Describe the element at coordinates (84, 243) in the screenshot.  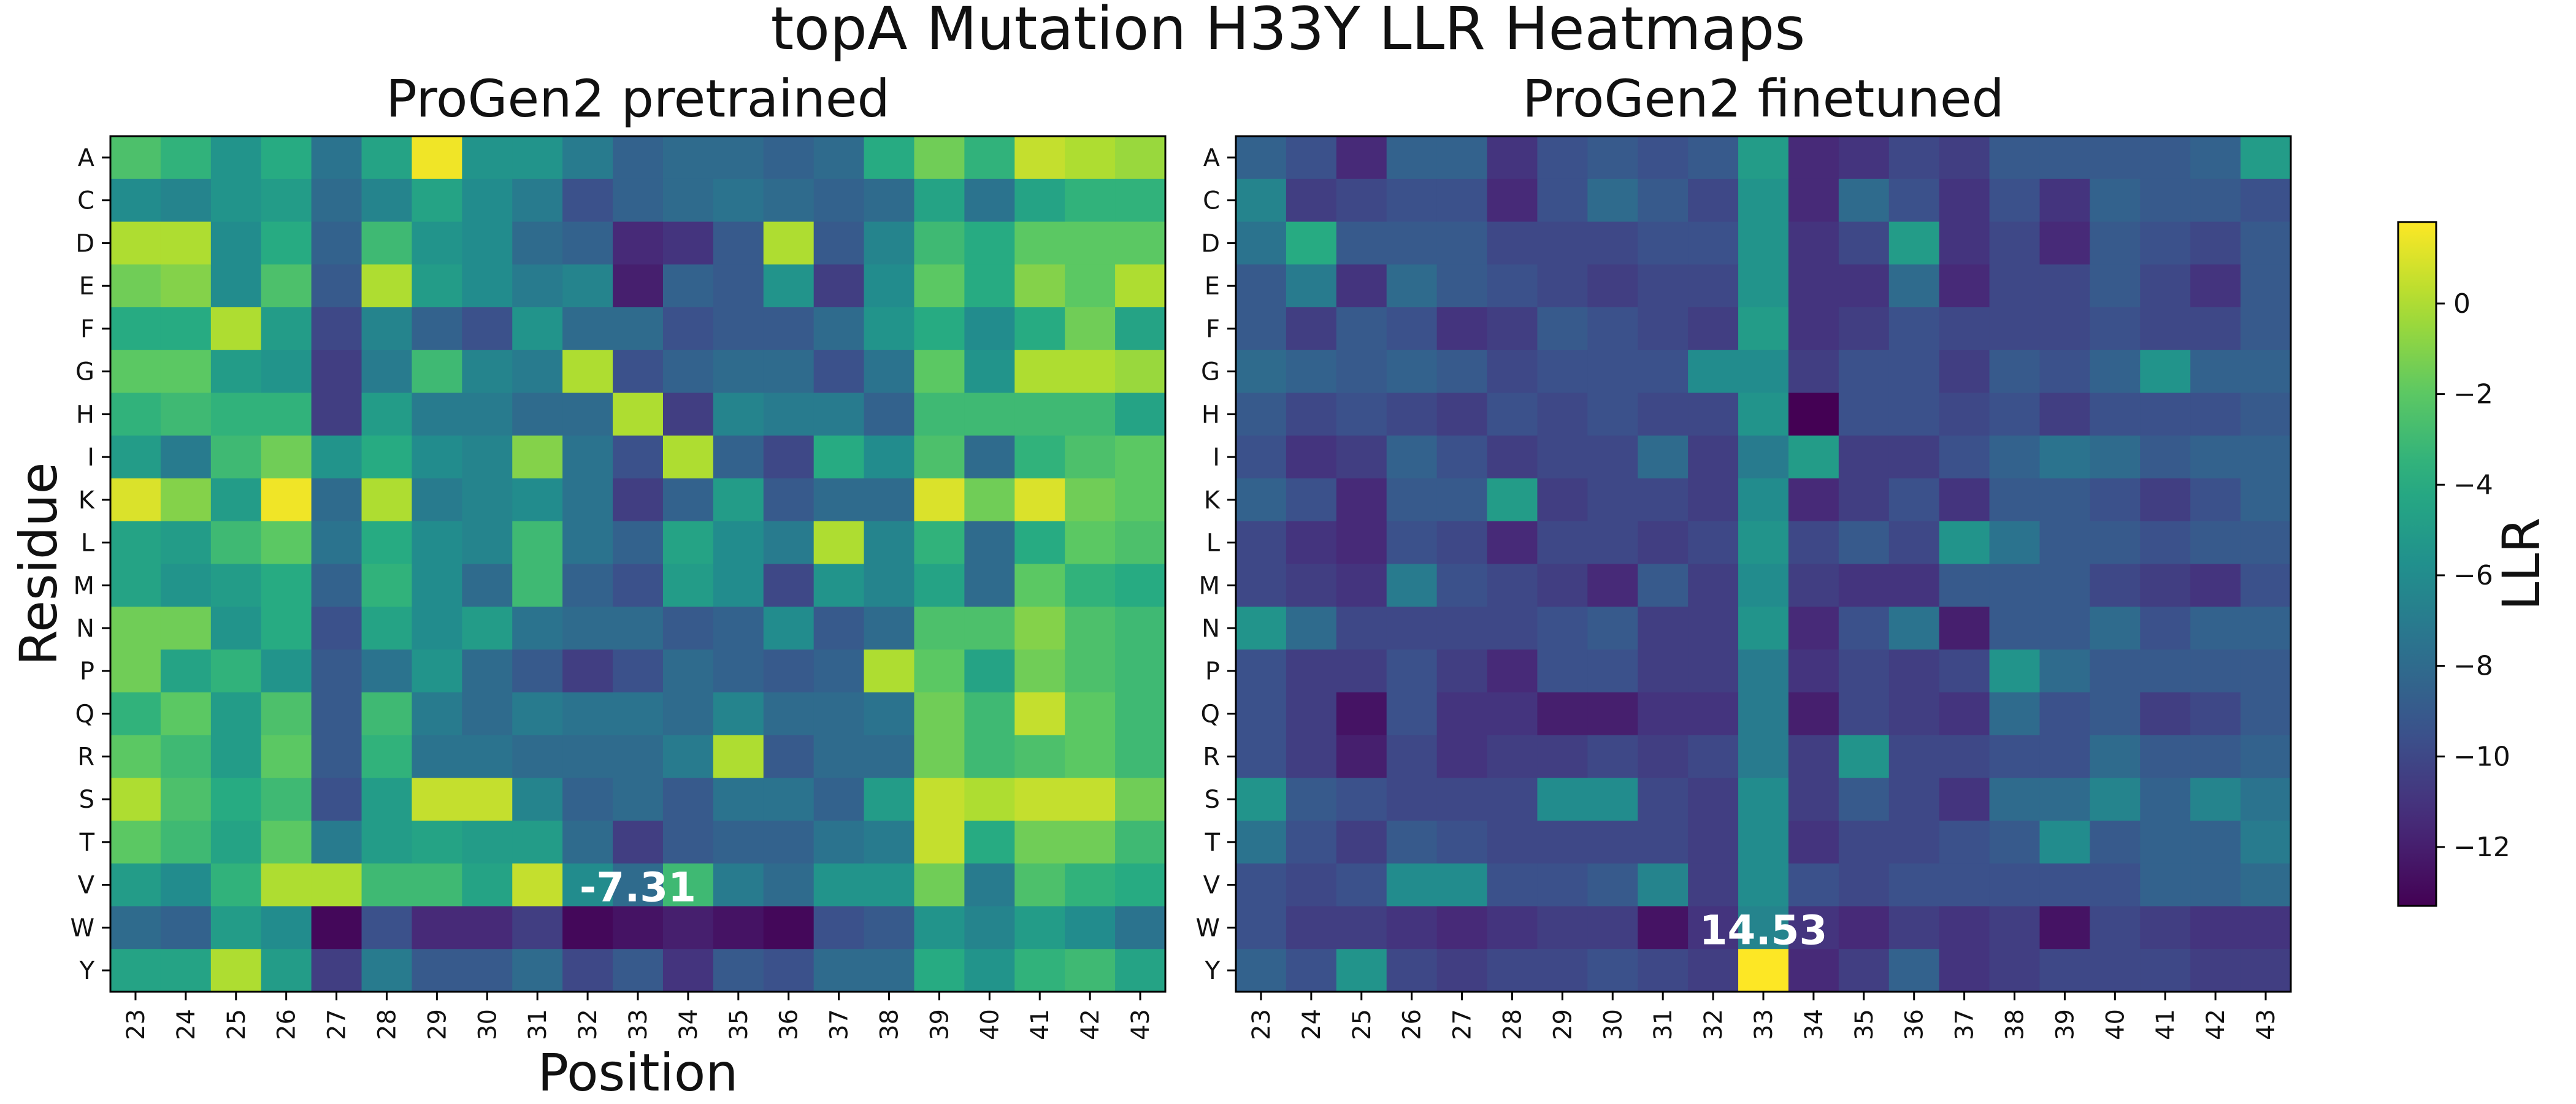
I see `y-tick-label: D` at that location.